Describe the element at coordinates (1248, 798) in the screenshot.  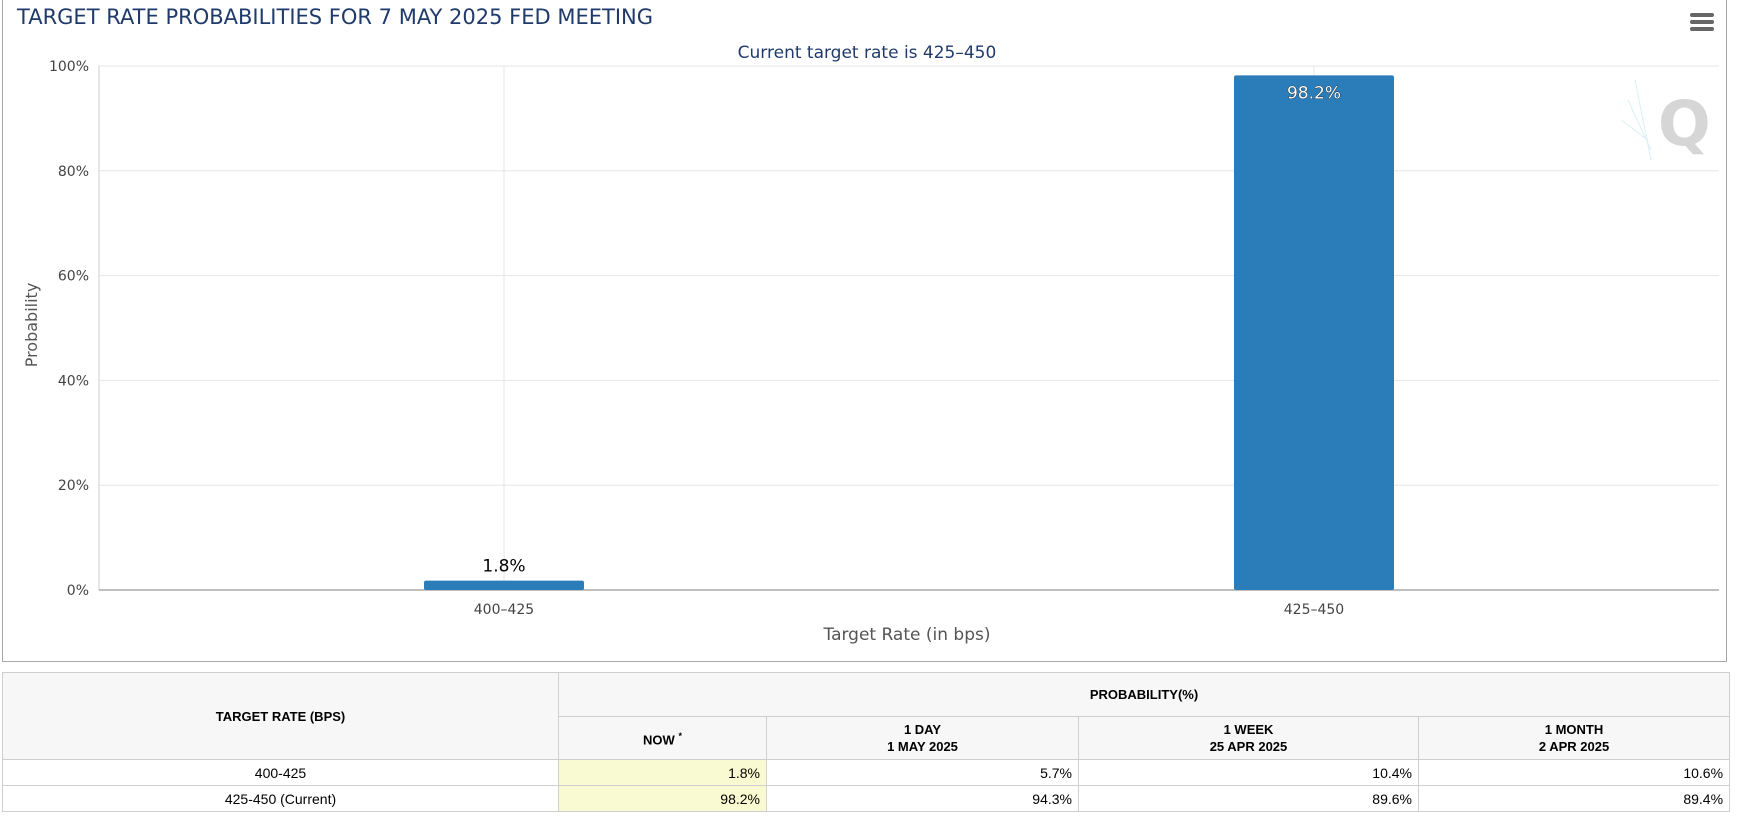
I see `probability-1-week-cell: 89.6%` at that location.